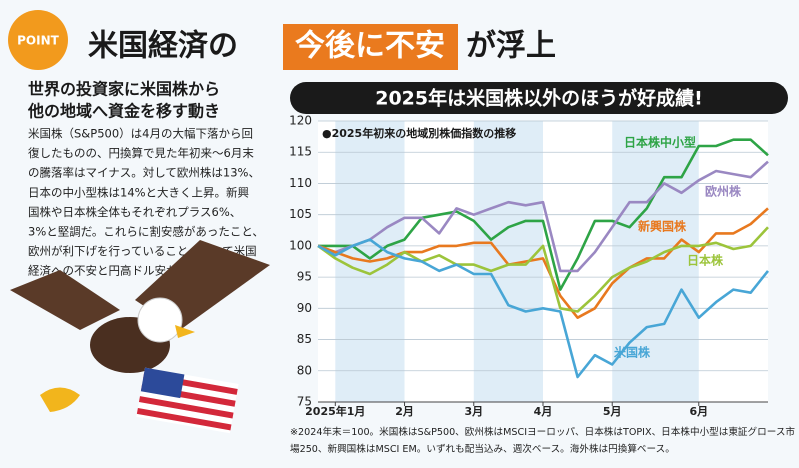  What do you see at coordinates (141, 153) in the screenshot?
I see `left-body-line: 復したものの、円換算で見た年初来～6月末` at bounding box center [141, 153].